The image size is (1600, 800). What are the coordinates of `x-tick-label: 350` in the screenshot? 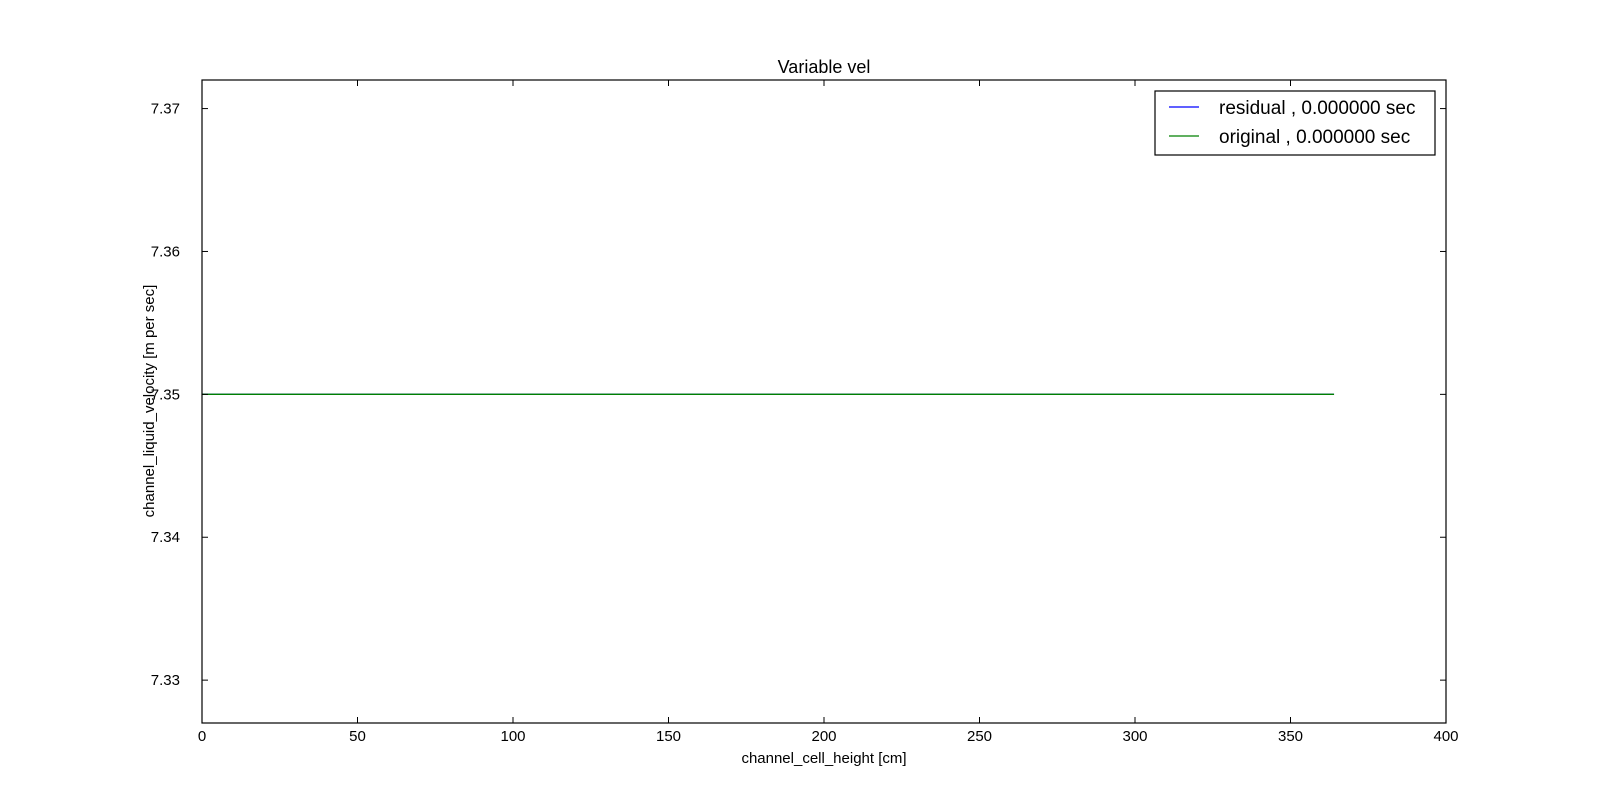 It's located at (1290, 736).